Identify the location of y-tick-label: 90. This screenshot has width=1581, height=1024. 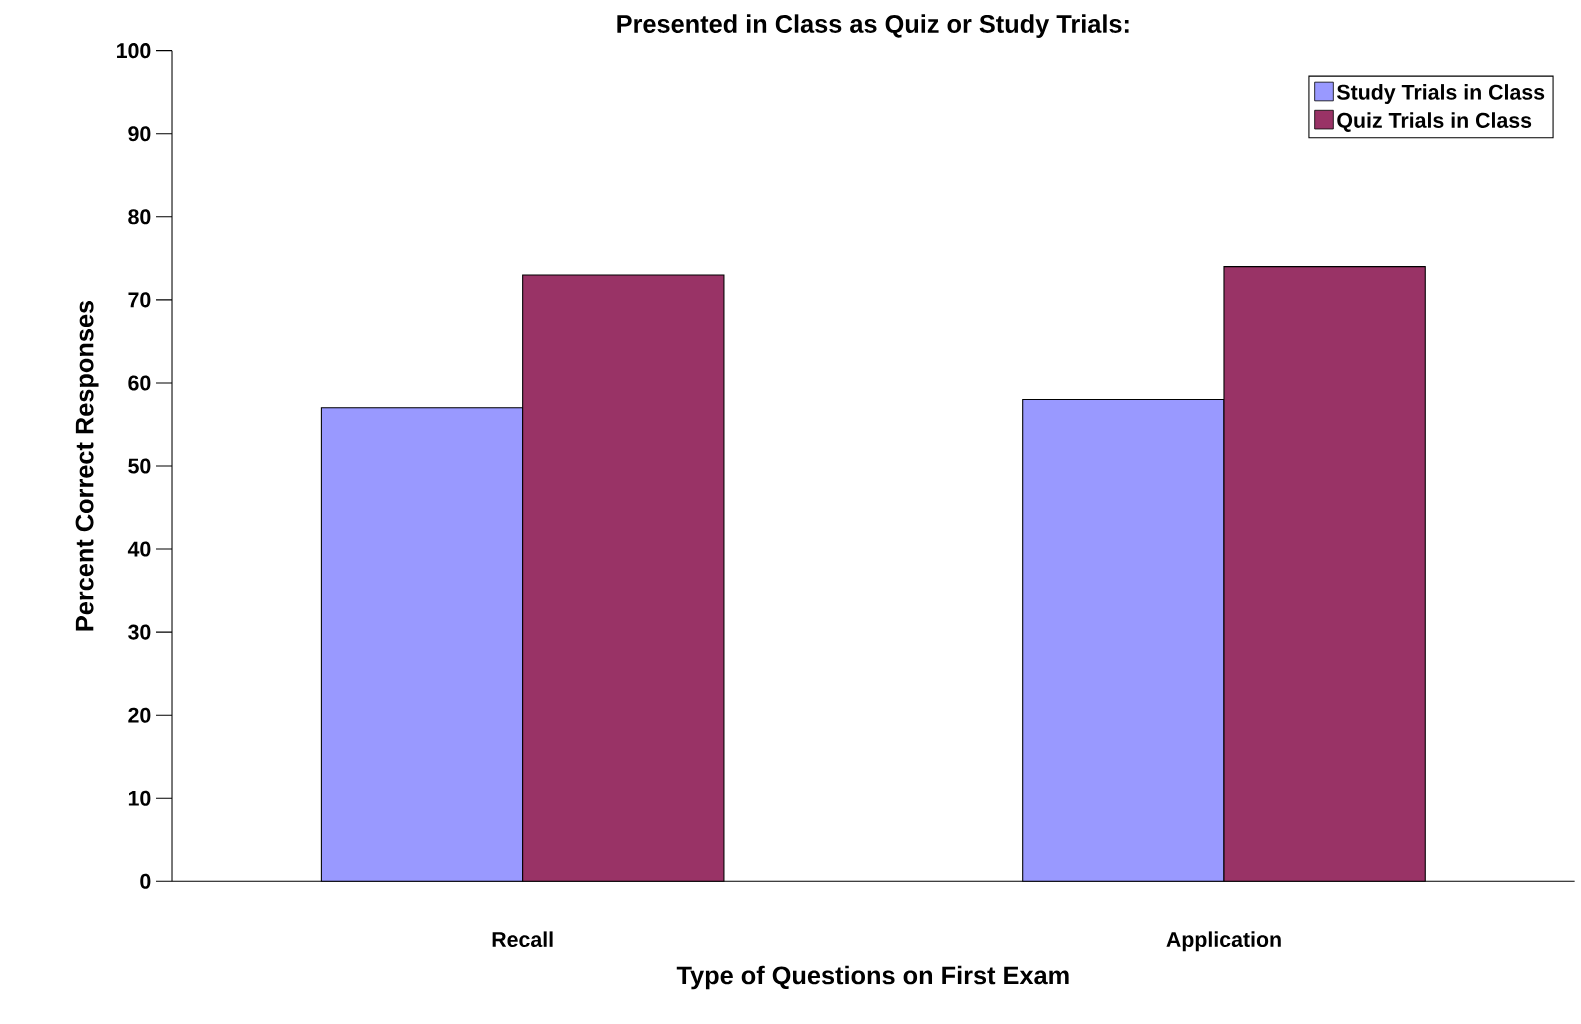
(139, 134).